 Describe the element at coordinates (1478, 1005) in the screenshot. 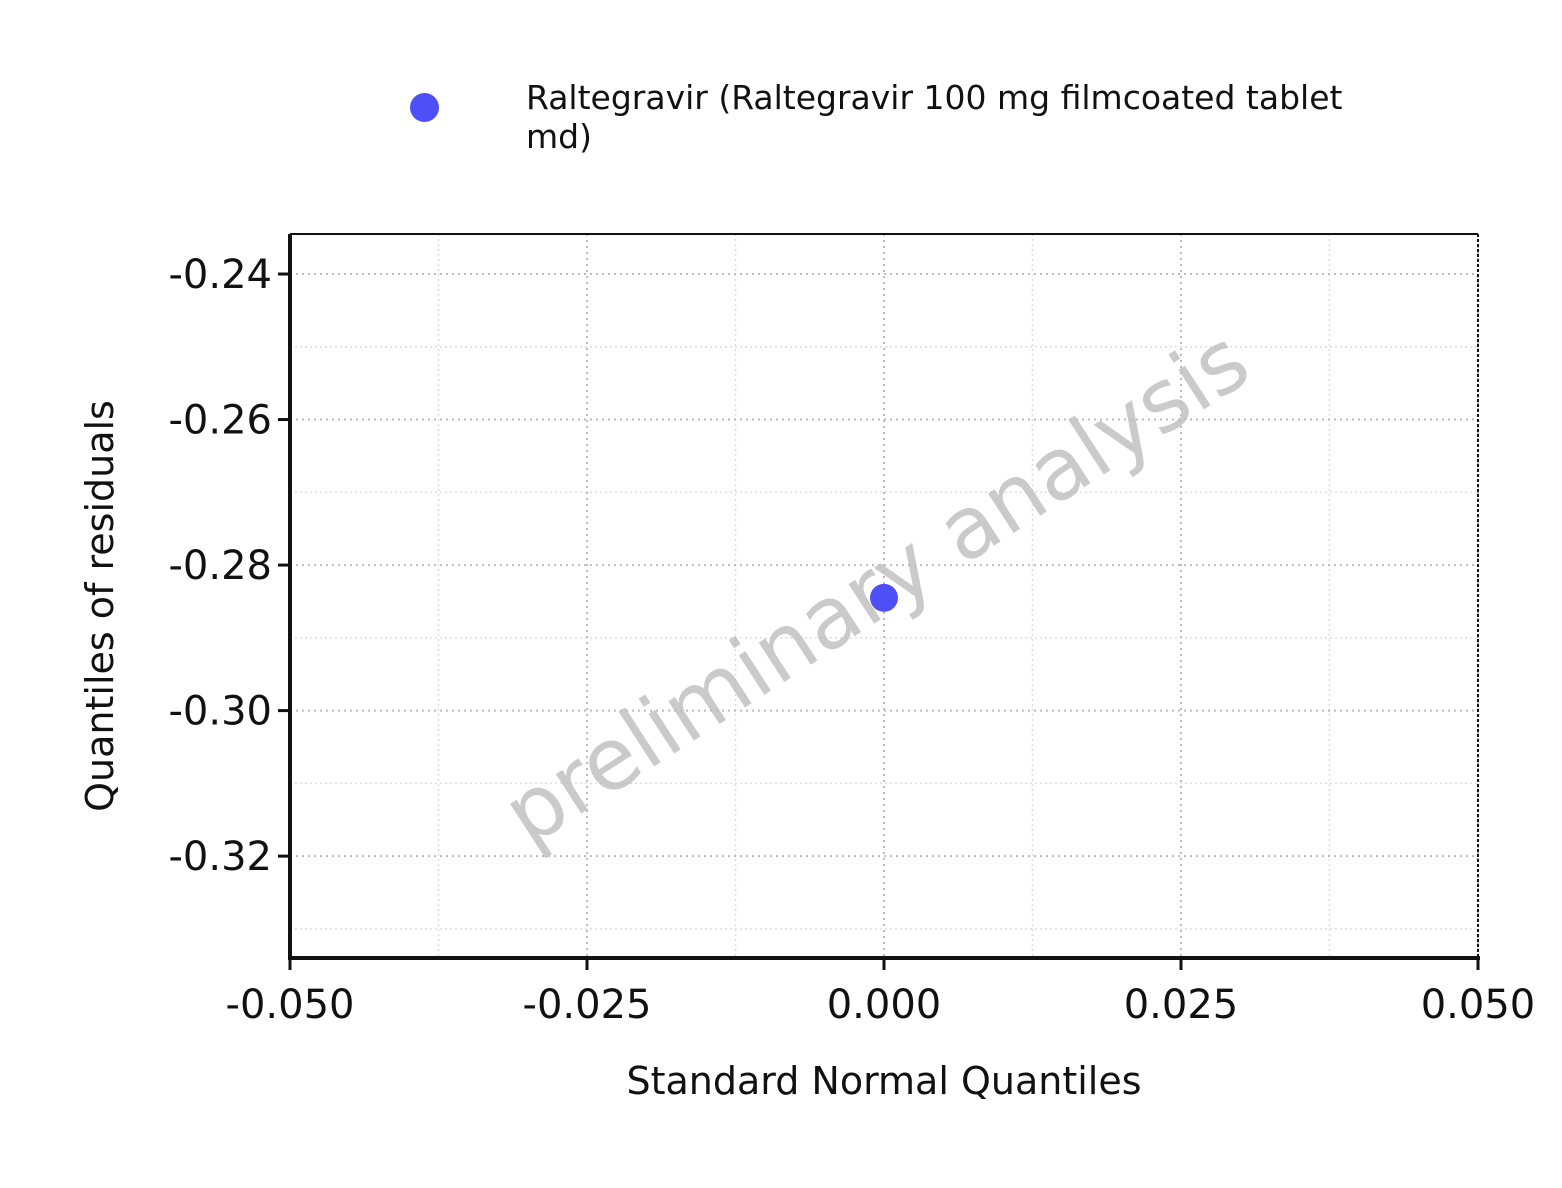

I see `x-tick-label: 0.050` at that location.